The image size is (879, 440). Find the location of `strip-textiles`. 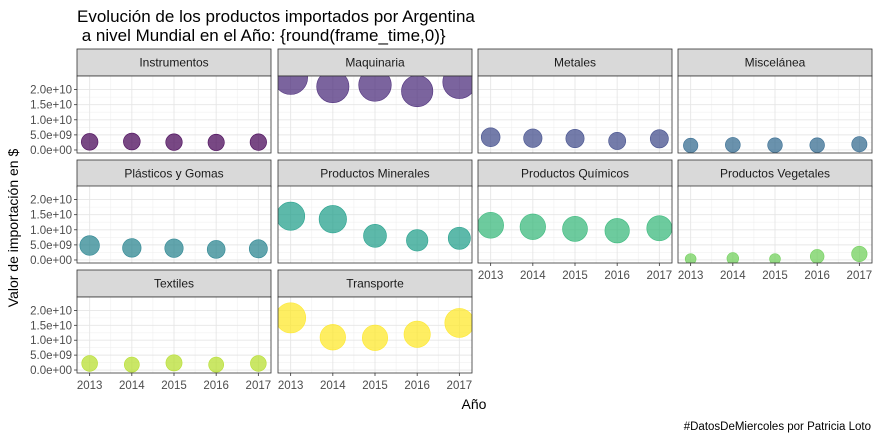

strip-textiles is located at coordinates (174, 283).